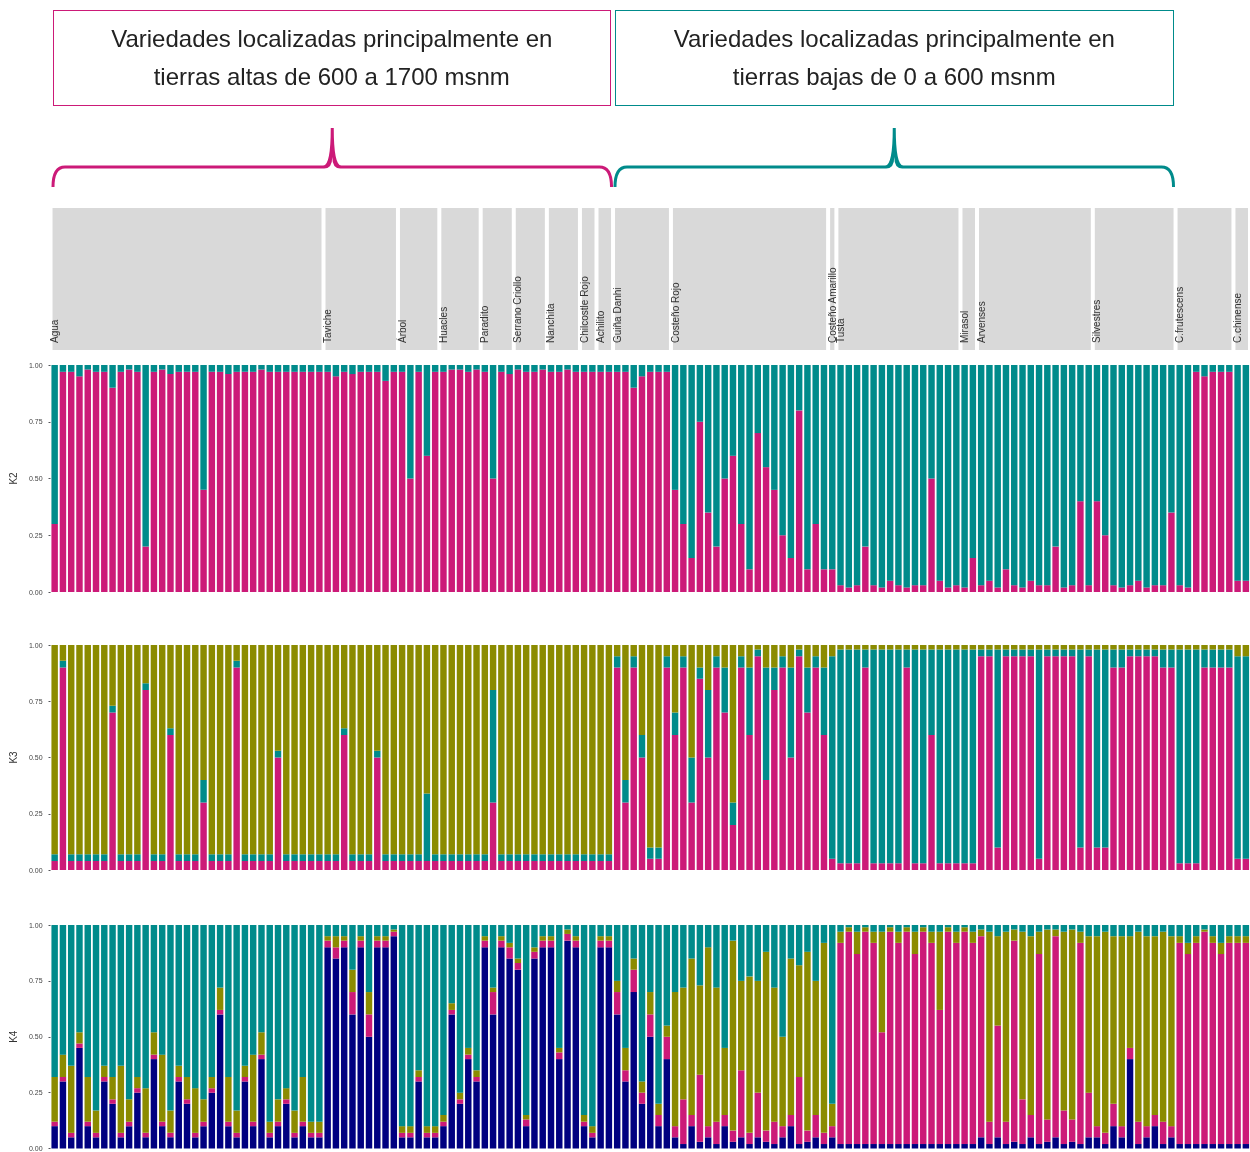  I want to click on text: Variedades localizadas principalmente en tierras altas de 600 a 1700 msnm, so click(332, 58).